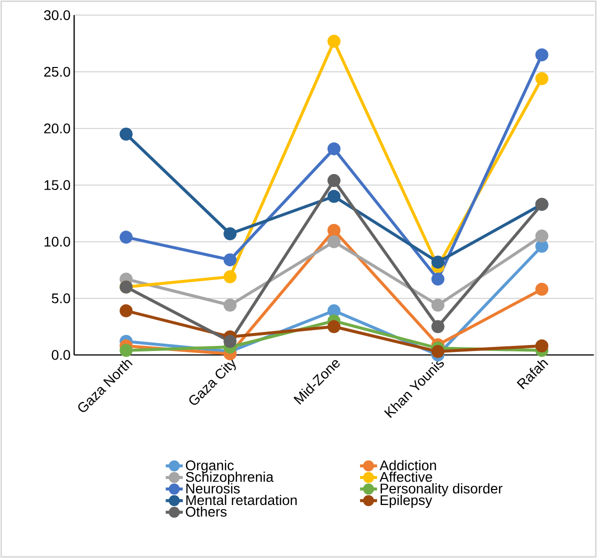 This screenshot has height=558, width=597. Describe the element at coordinates (441, 489) in the screenshot. I see `legend-label: Personality disorder` at that location.